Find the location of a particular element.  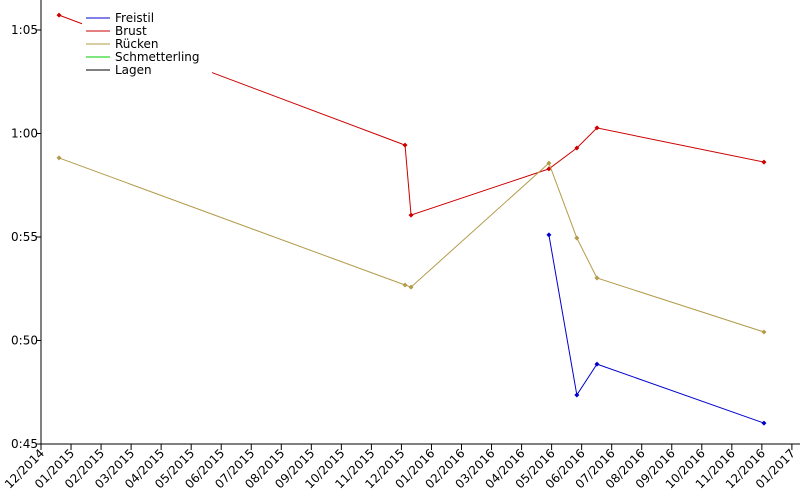

legend-label: Rücken is located at coordinates (137, 44).